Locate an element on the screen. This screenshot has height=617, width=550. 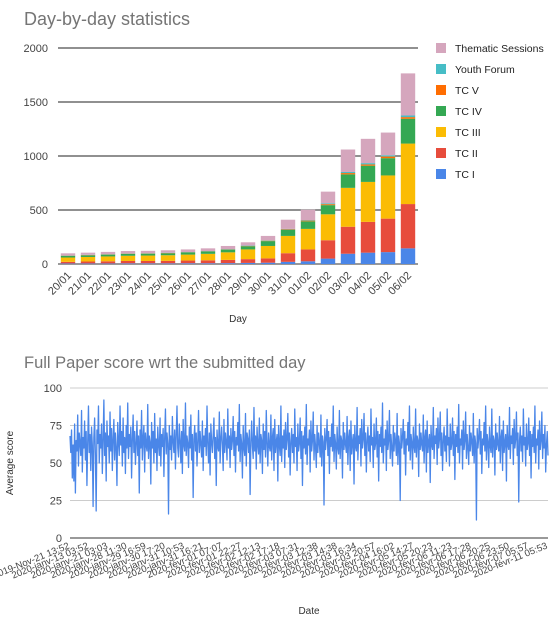
y-tick-label: 50 is located at coordinates (56, 464).